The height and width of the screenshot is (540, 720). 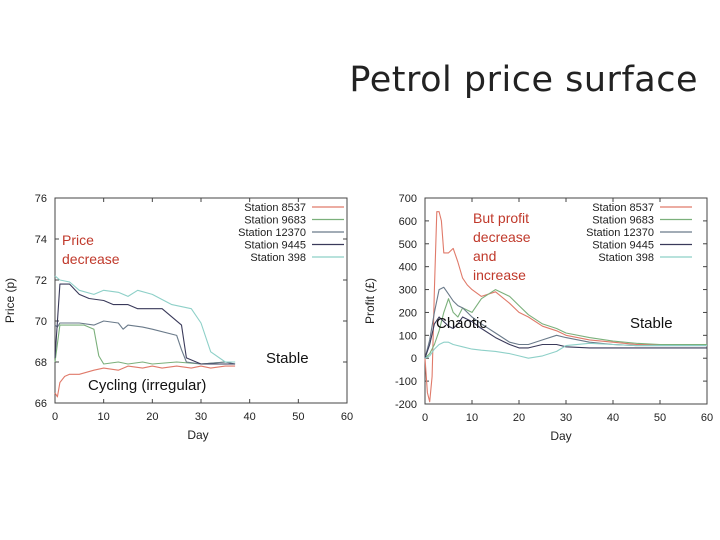 What do you see at coordinates (147, 385) in the screenshot?
I see `annotation-cycling: Cycling (irregular)` at bounding box center [147, 385].